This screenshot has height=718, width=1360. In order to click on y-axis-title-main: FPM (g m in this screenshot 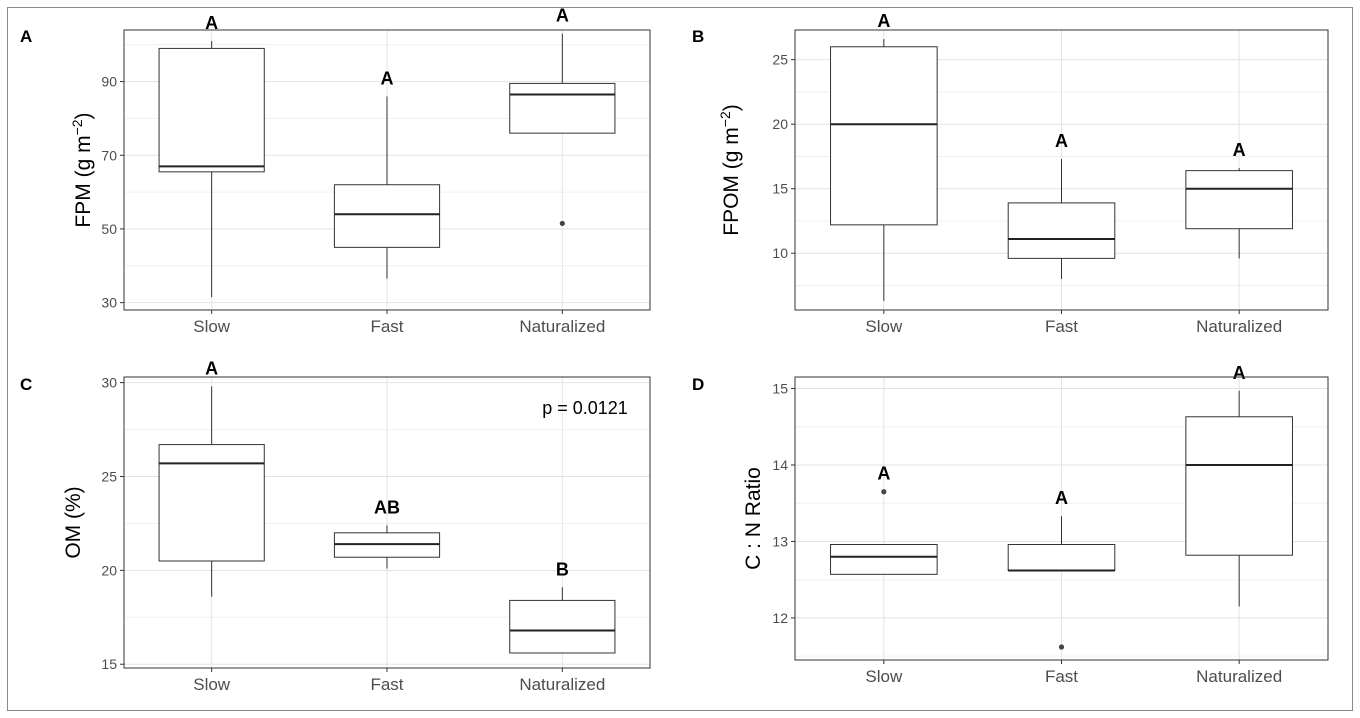, I will do `click(83, 181)`.